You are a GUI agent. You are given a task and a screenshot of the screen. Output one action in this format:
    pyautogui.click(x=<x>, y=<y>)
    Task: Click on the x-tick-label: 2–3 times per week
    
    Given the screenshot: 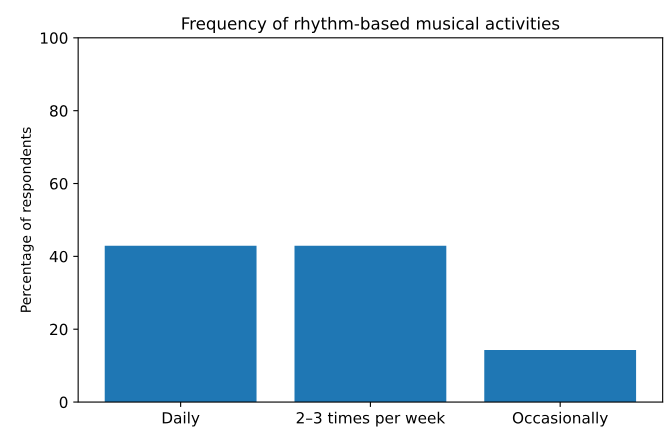 What is the action you would take?
    pyautogui.click(x=371, y=419)
    